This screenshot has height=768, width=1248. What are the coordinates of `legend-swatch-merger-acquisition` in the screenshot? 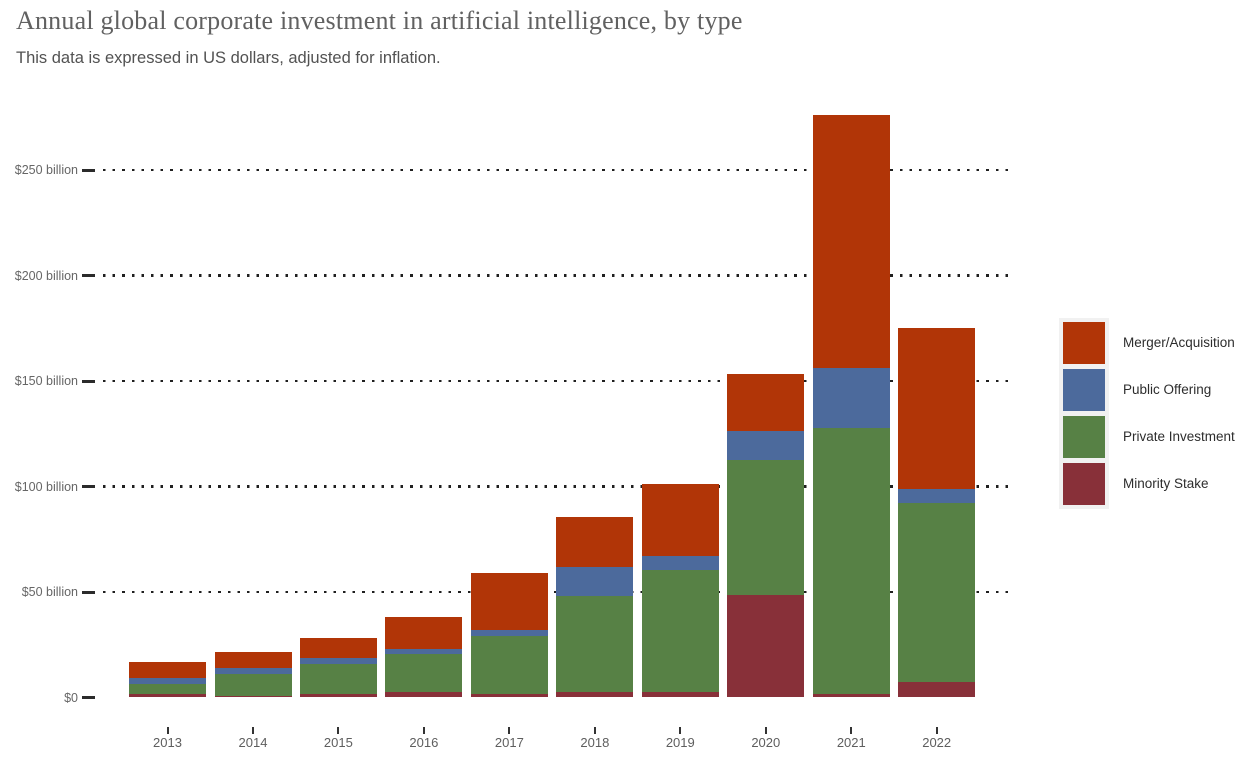 It's located at (1084, 343).